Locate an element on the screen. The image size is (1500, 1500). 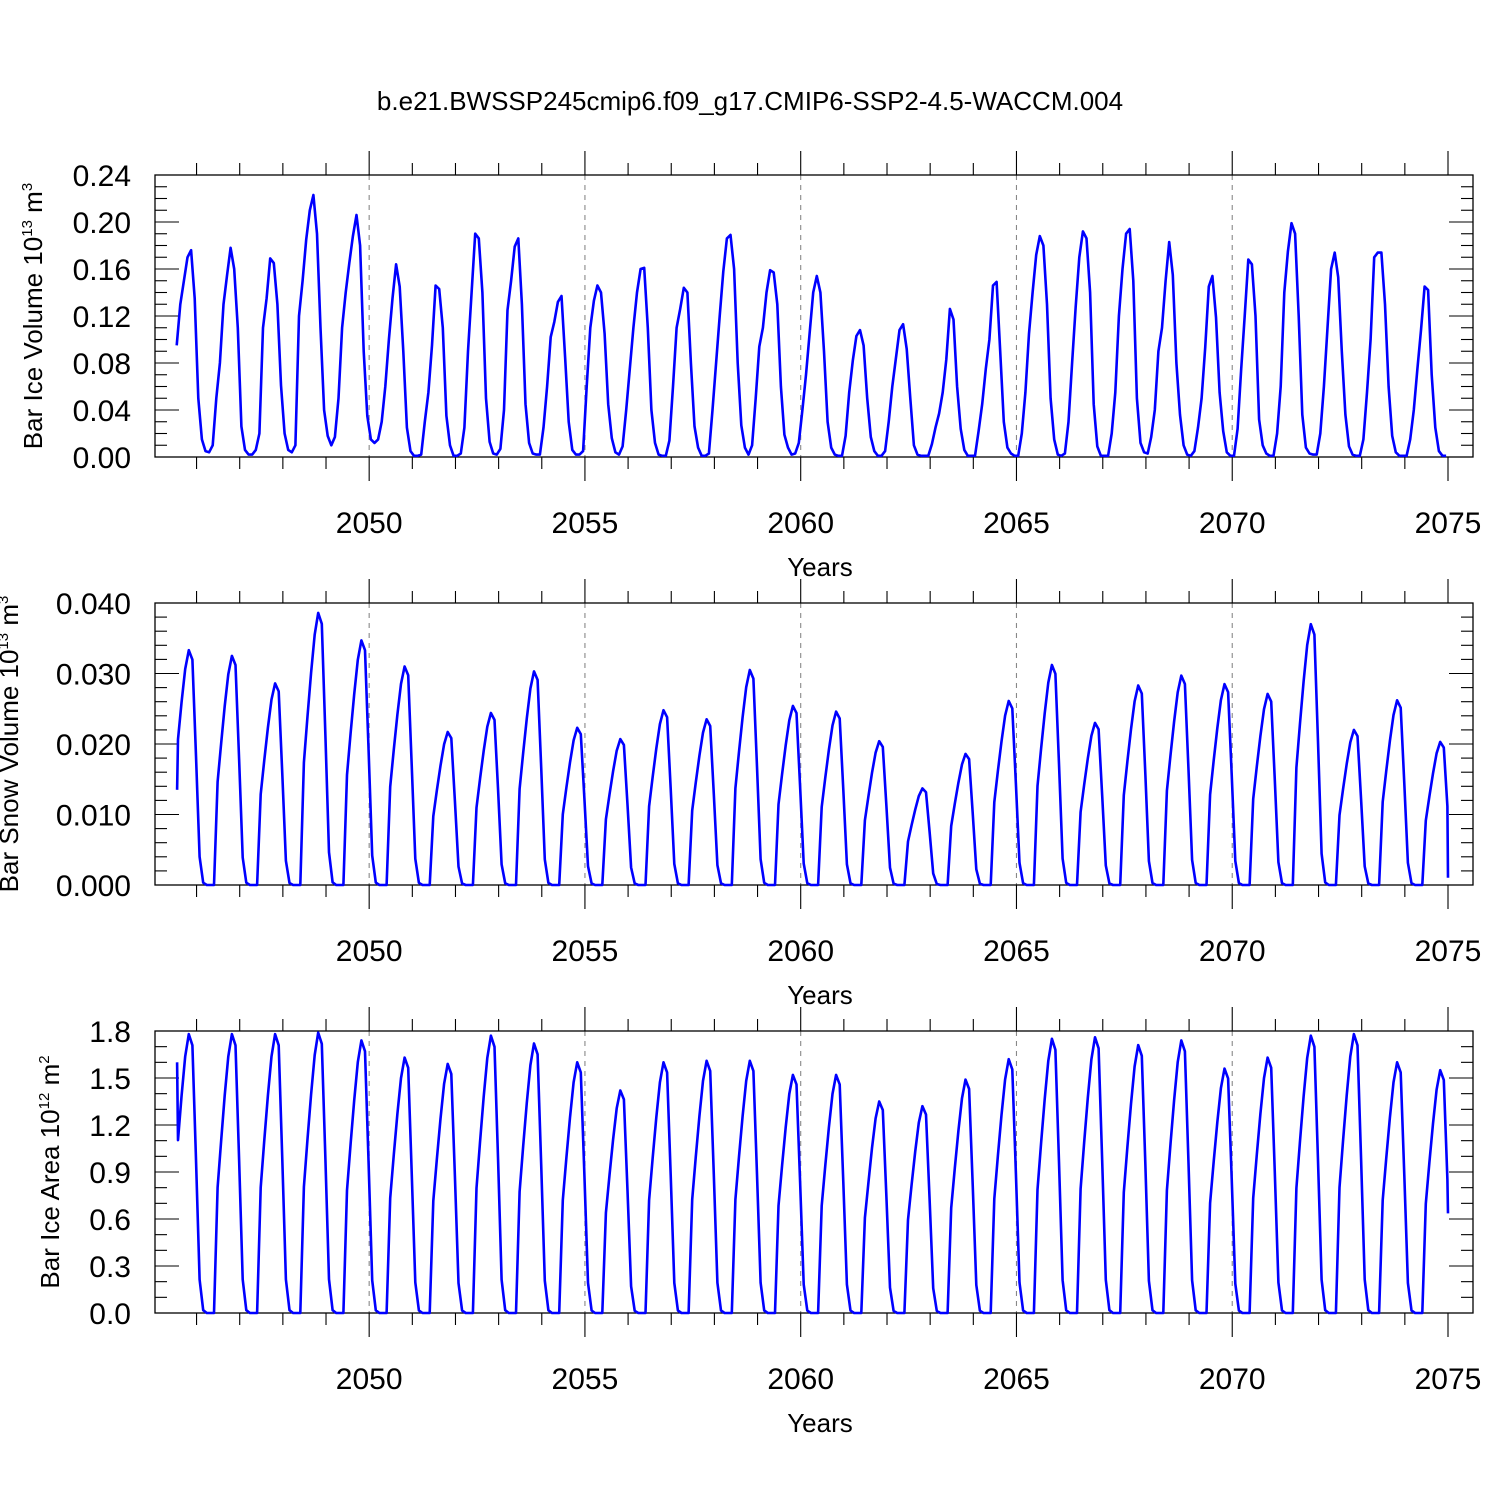
y-tick-label: 0.12 is located at coordinates (102, 317).